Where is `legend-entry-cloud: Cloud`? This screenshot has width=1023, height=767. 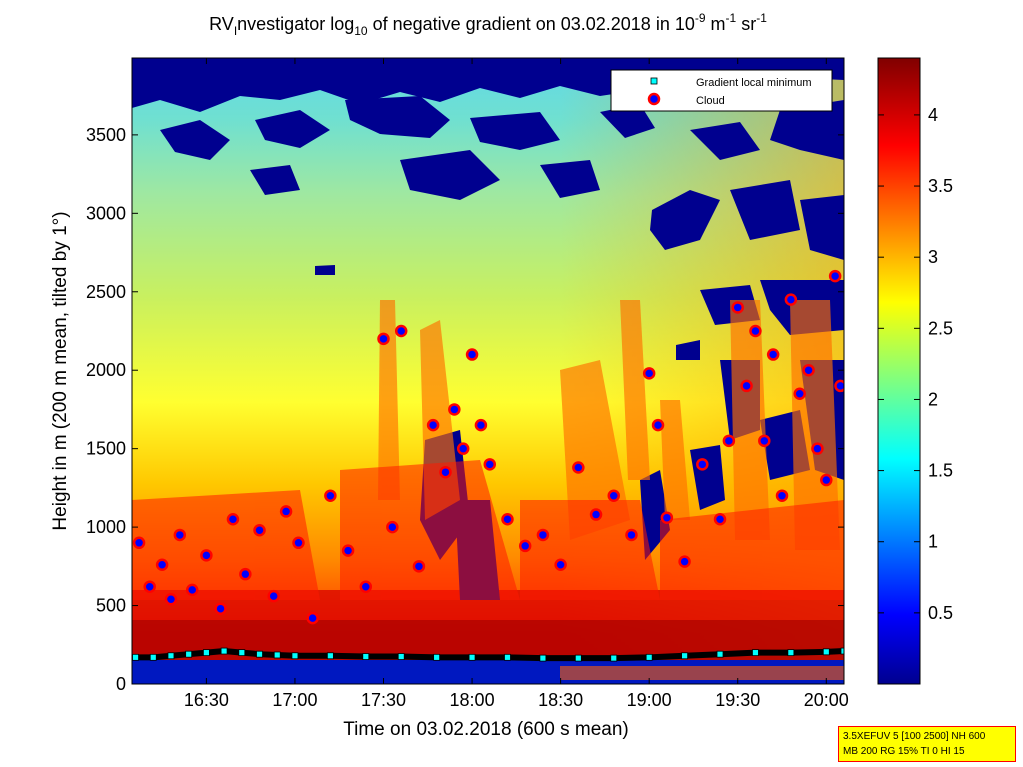
legend-entry-cloud: Cloud is located at coordinates (710, 101).